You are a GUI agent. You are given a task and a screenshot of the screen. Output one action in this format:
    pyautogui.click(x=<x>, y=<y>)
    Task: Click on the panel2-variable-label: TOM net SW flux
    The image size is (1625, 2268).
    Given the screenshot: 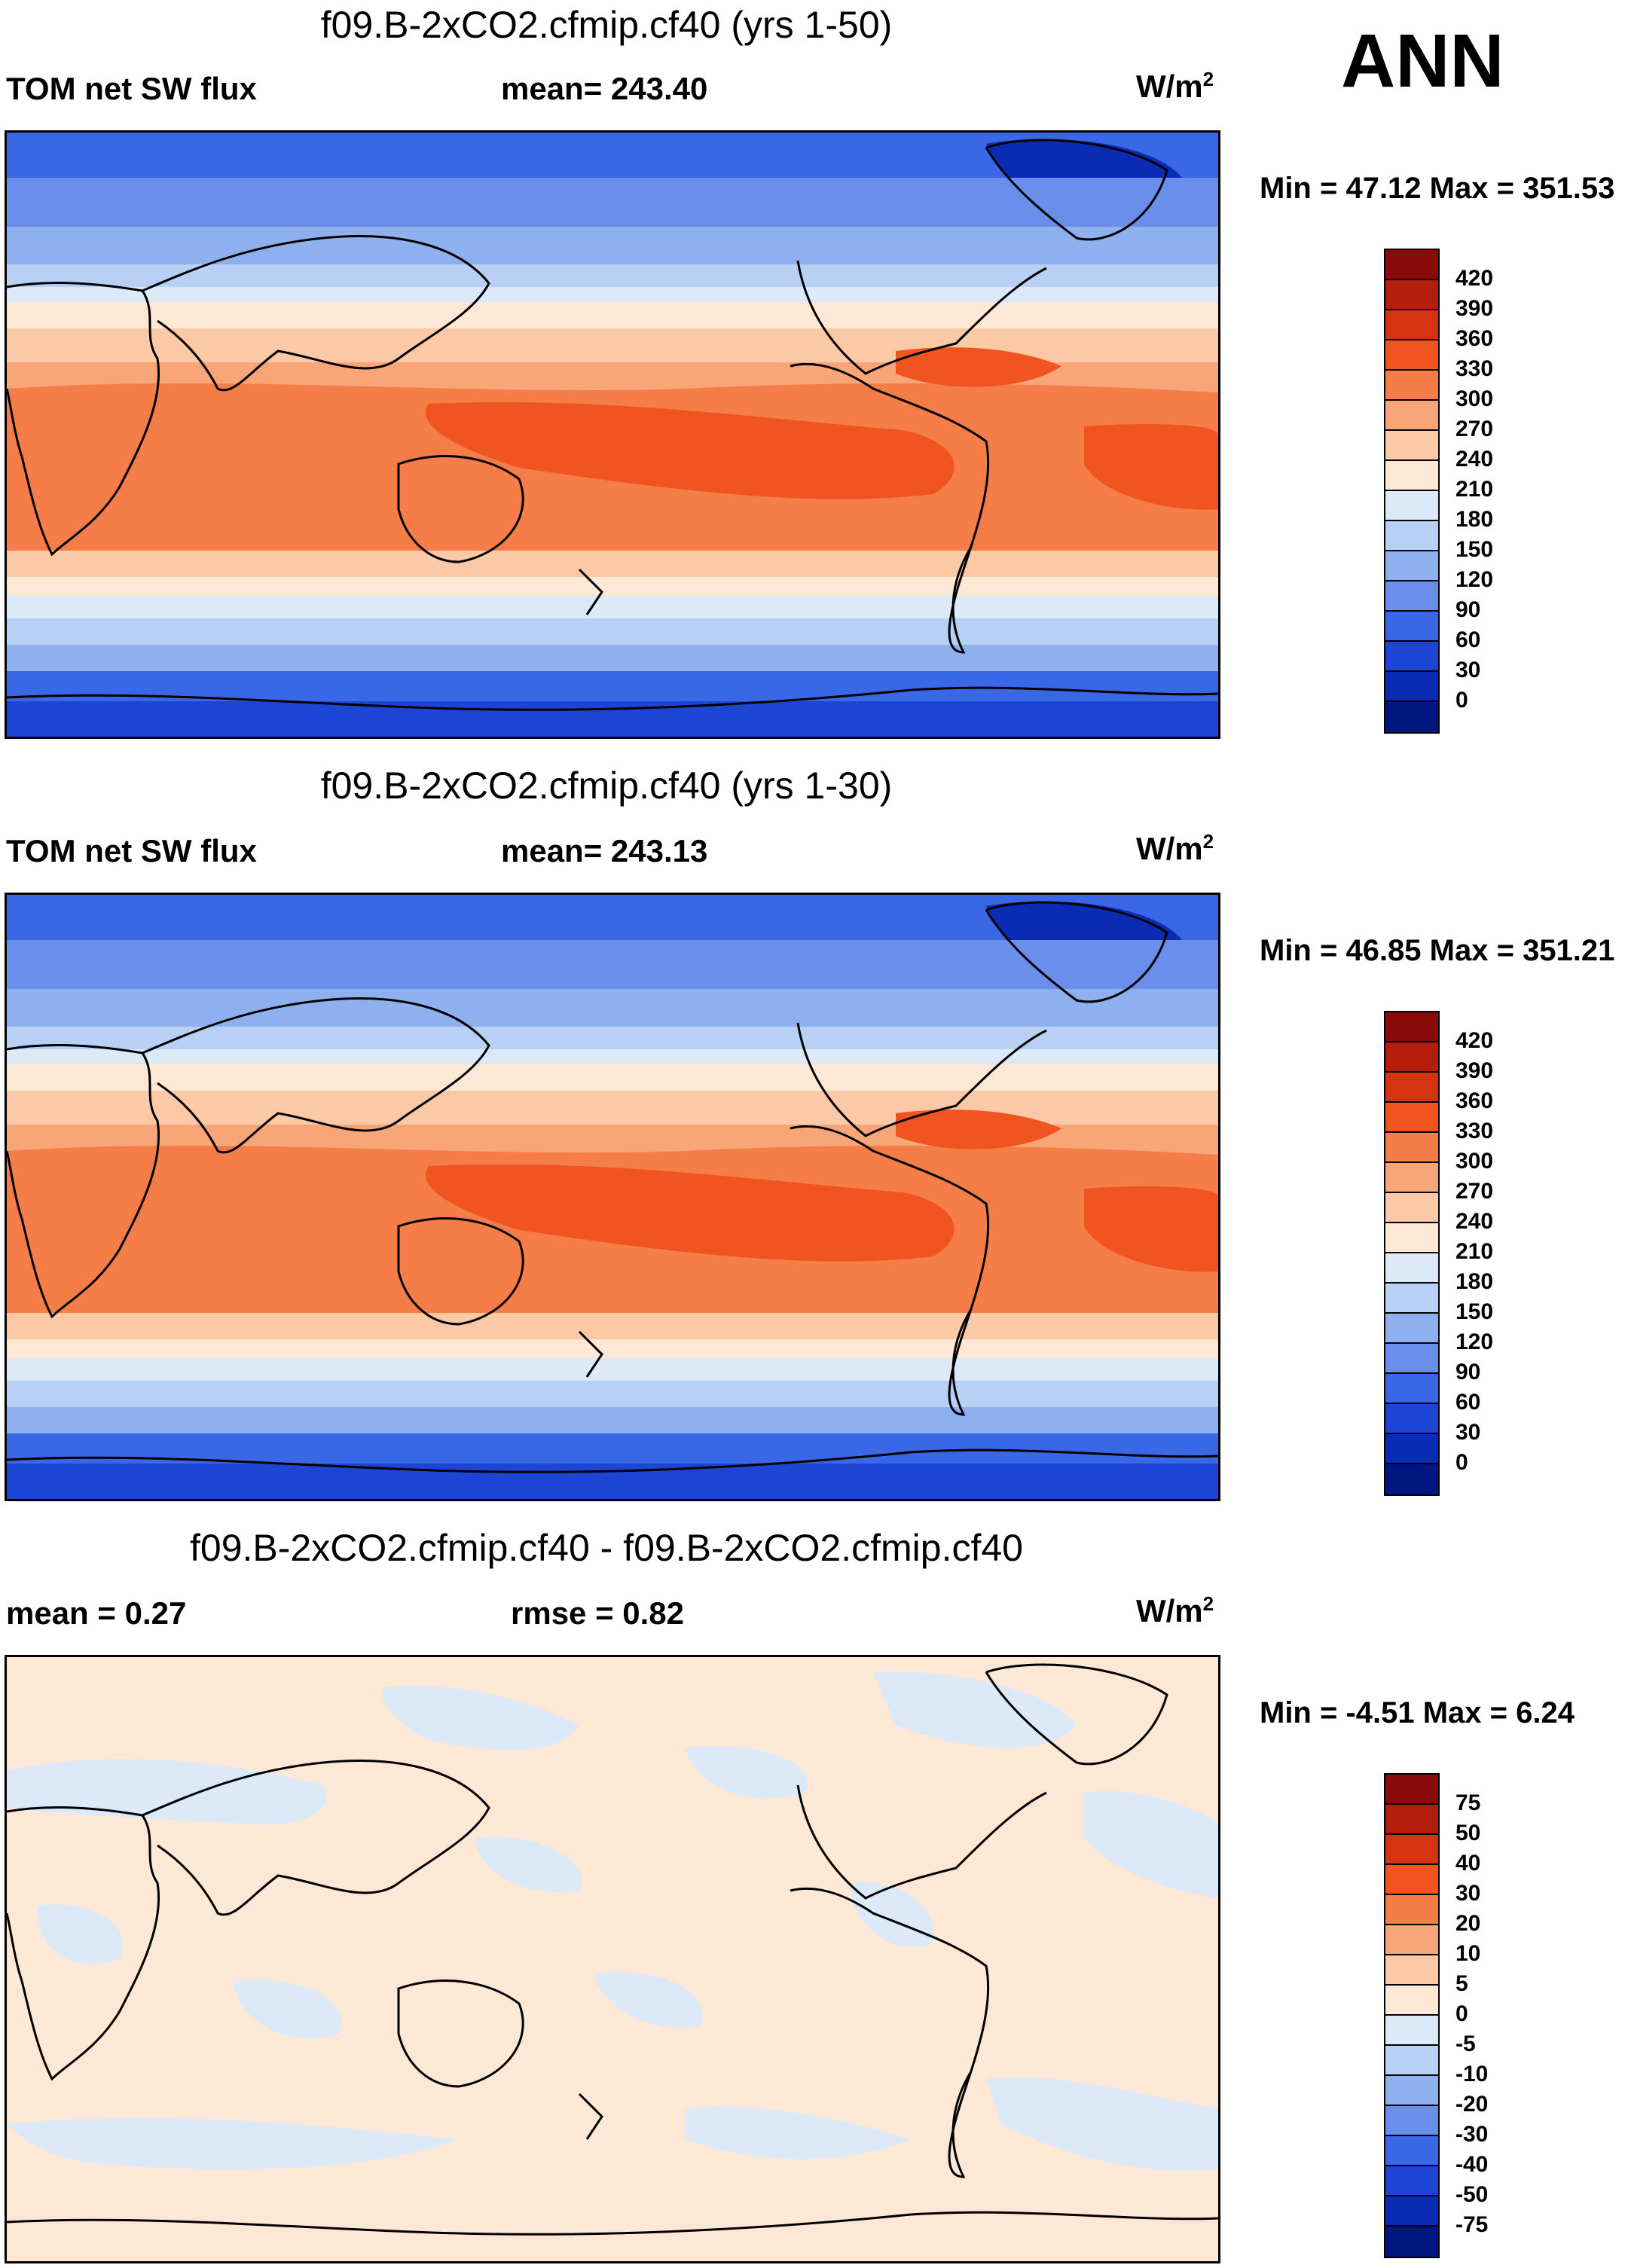 What is the action you would take?
    pyautogui.click(x=131, y=851)
    